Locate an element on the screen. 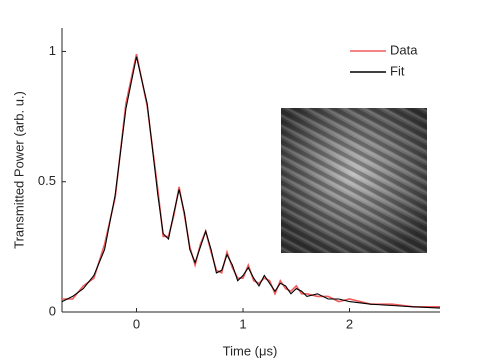 This screenshot has height=363, width=485. legend-label: Fit is located at coordinates (397, 70).